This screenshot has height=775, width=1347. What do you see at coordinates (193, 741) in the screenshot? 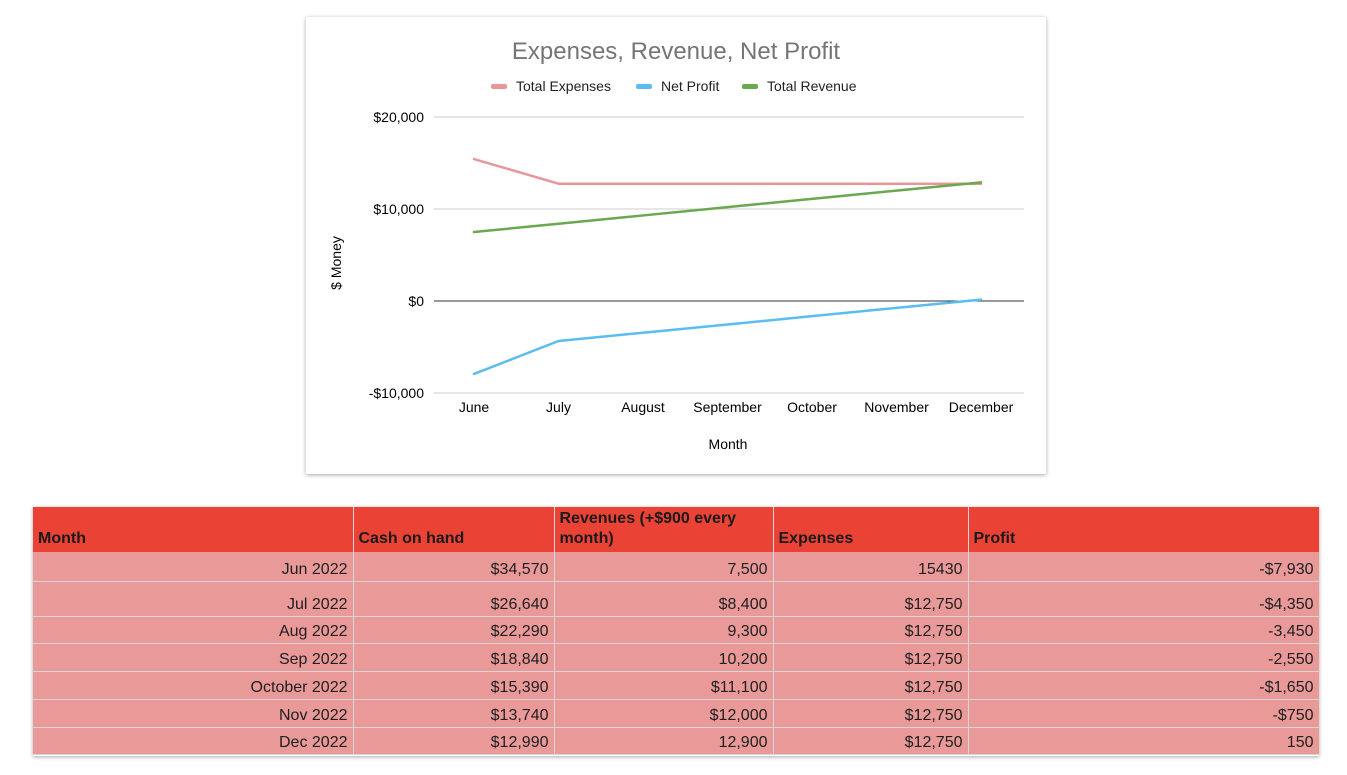
I see `table-cell: Dec 2022` at bounding box center [193, 741].